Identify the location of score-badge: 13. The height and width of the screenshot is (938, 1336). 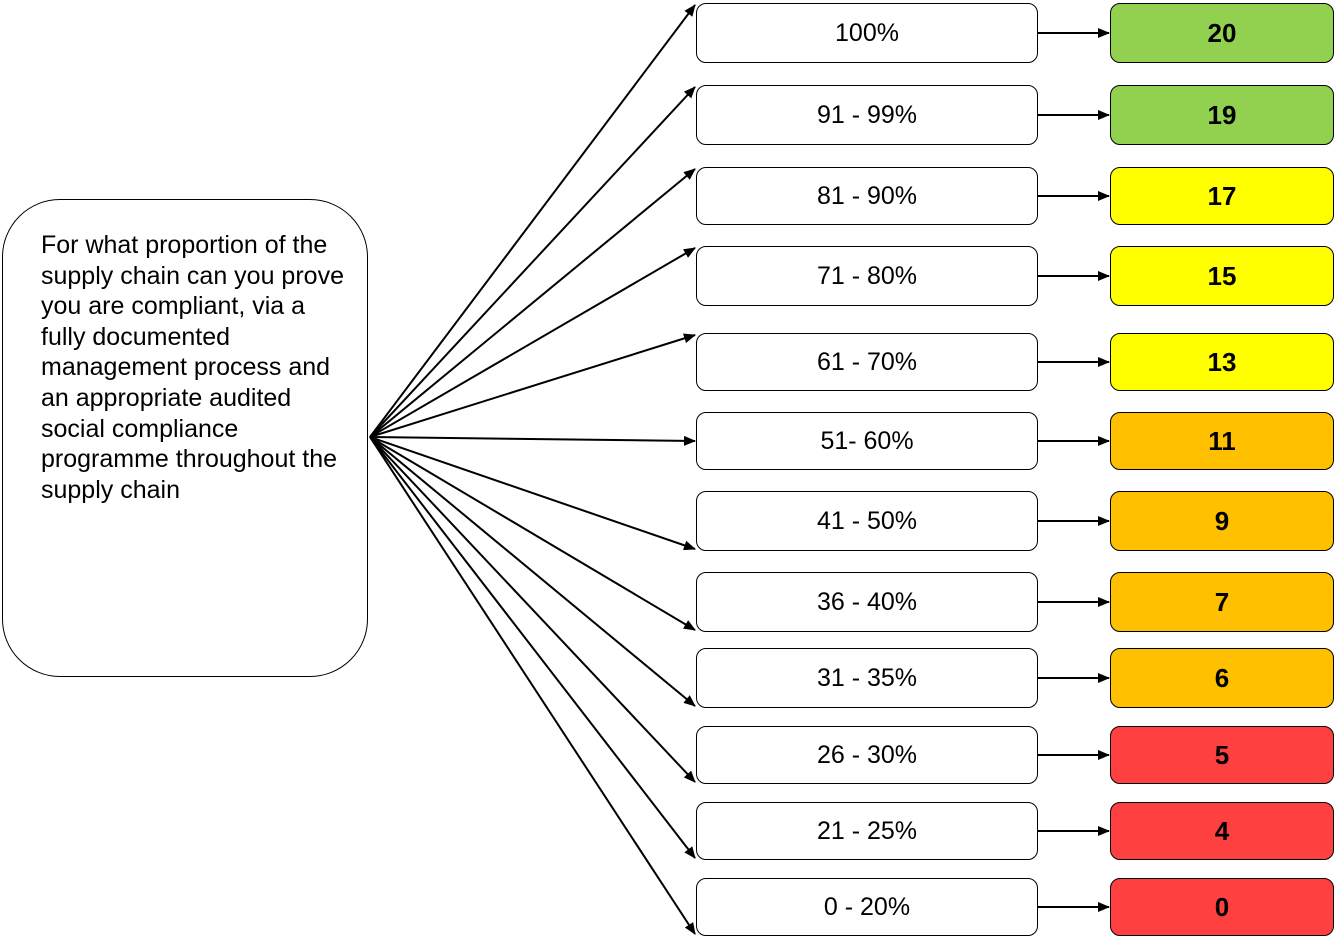
(1222, 362).